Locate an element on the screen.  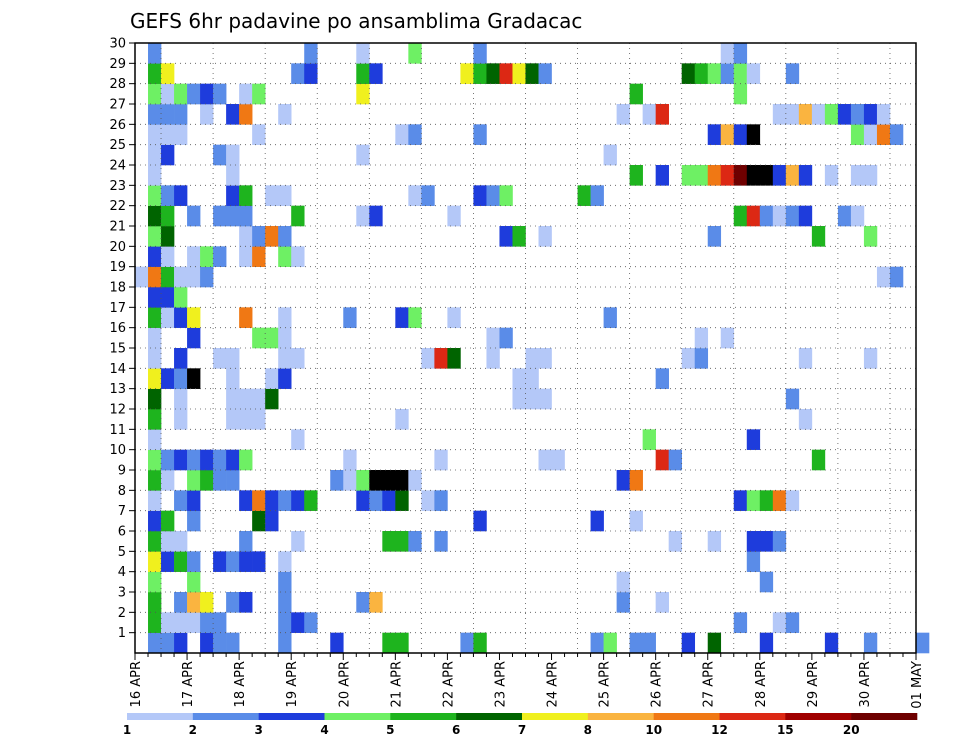
x-tick-label: 18 APR is located at coordinates (240, 684).